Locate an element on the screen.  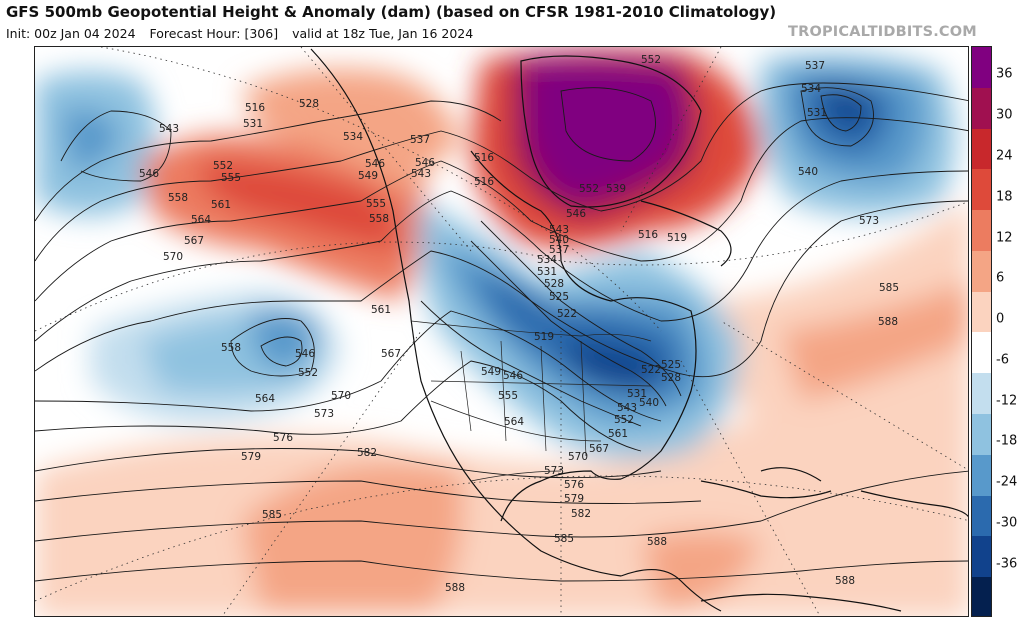
colorbar-tick-label: -6 is located at coordinates (1002, 360).